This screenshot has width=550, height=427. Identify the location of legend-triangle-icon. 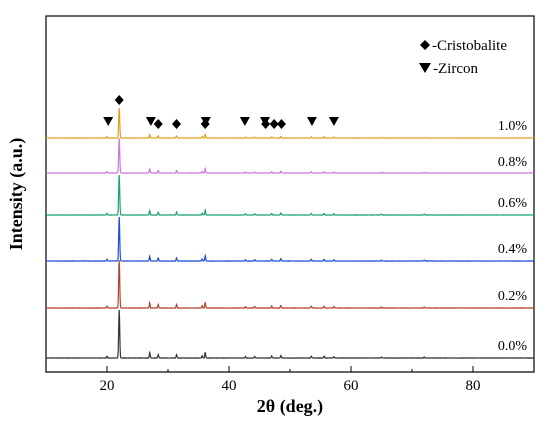
(425, 68).